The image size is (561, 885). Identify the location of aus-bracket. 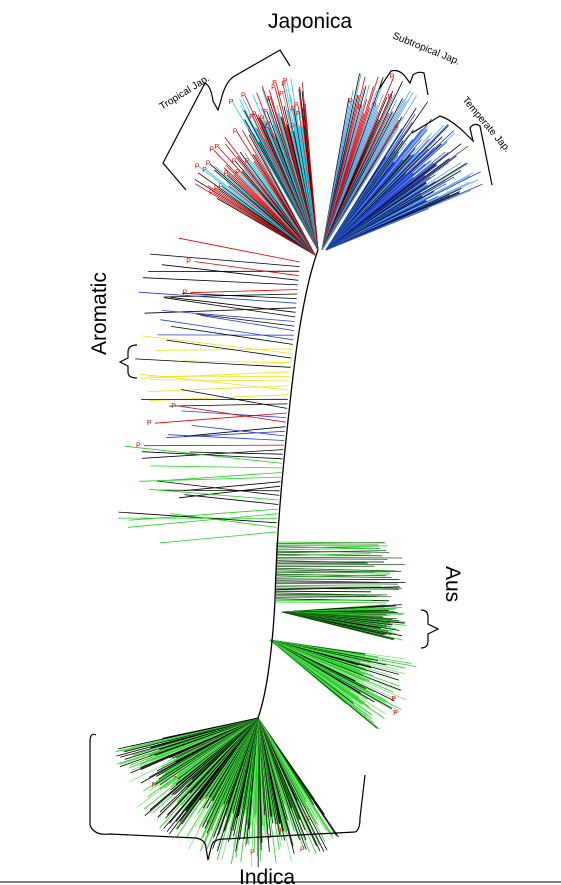
(430, 629).